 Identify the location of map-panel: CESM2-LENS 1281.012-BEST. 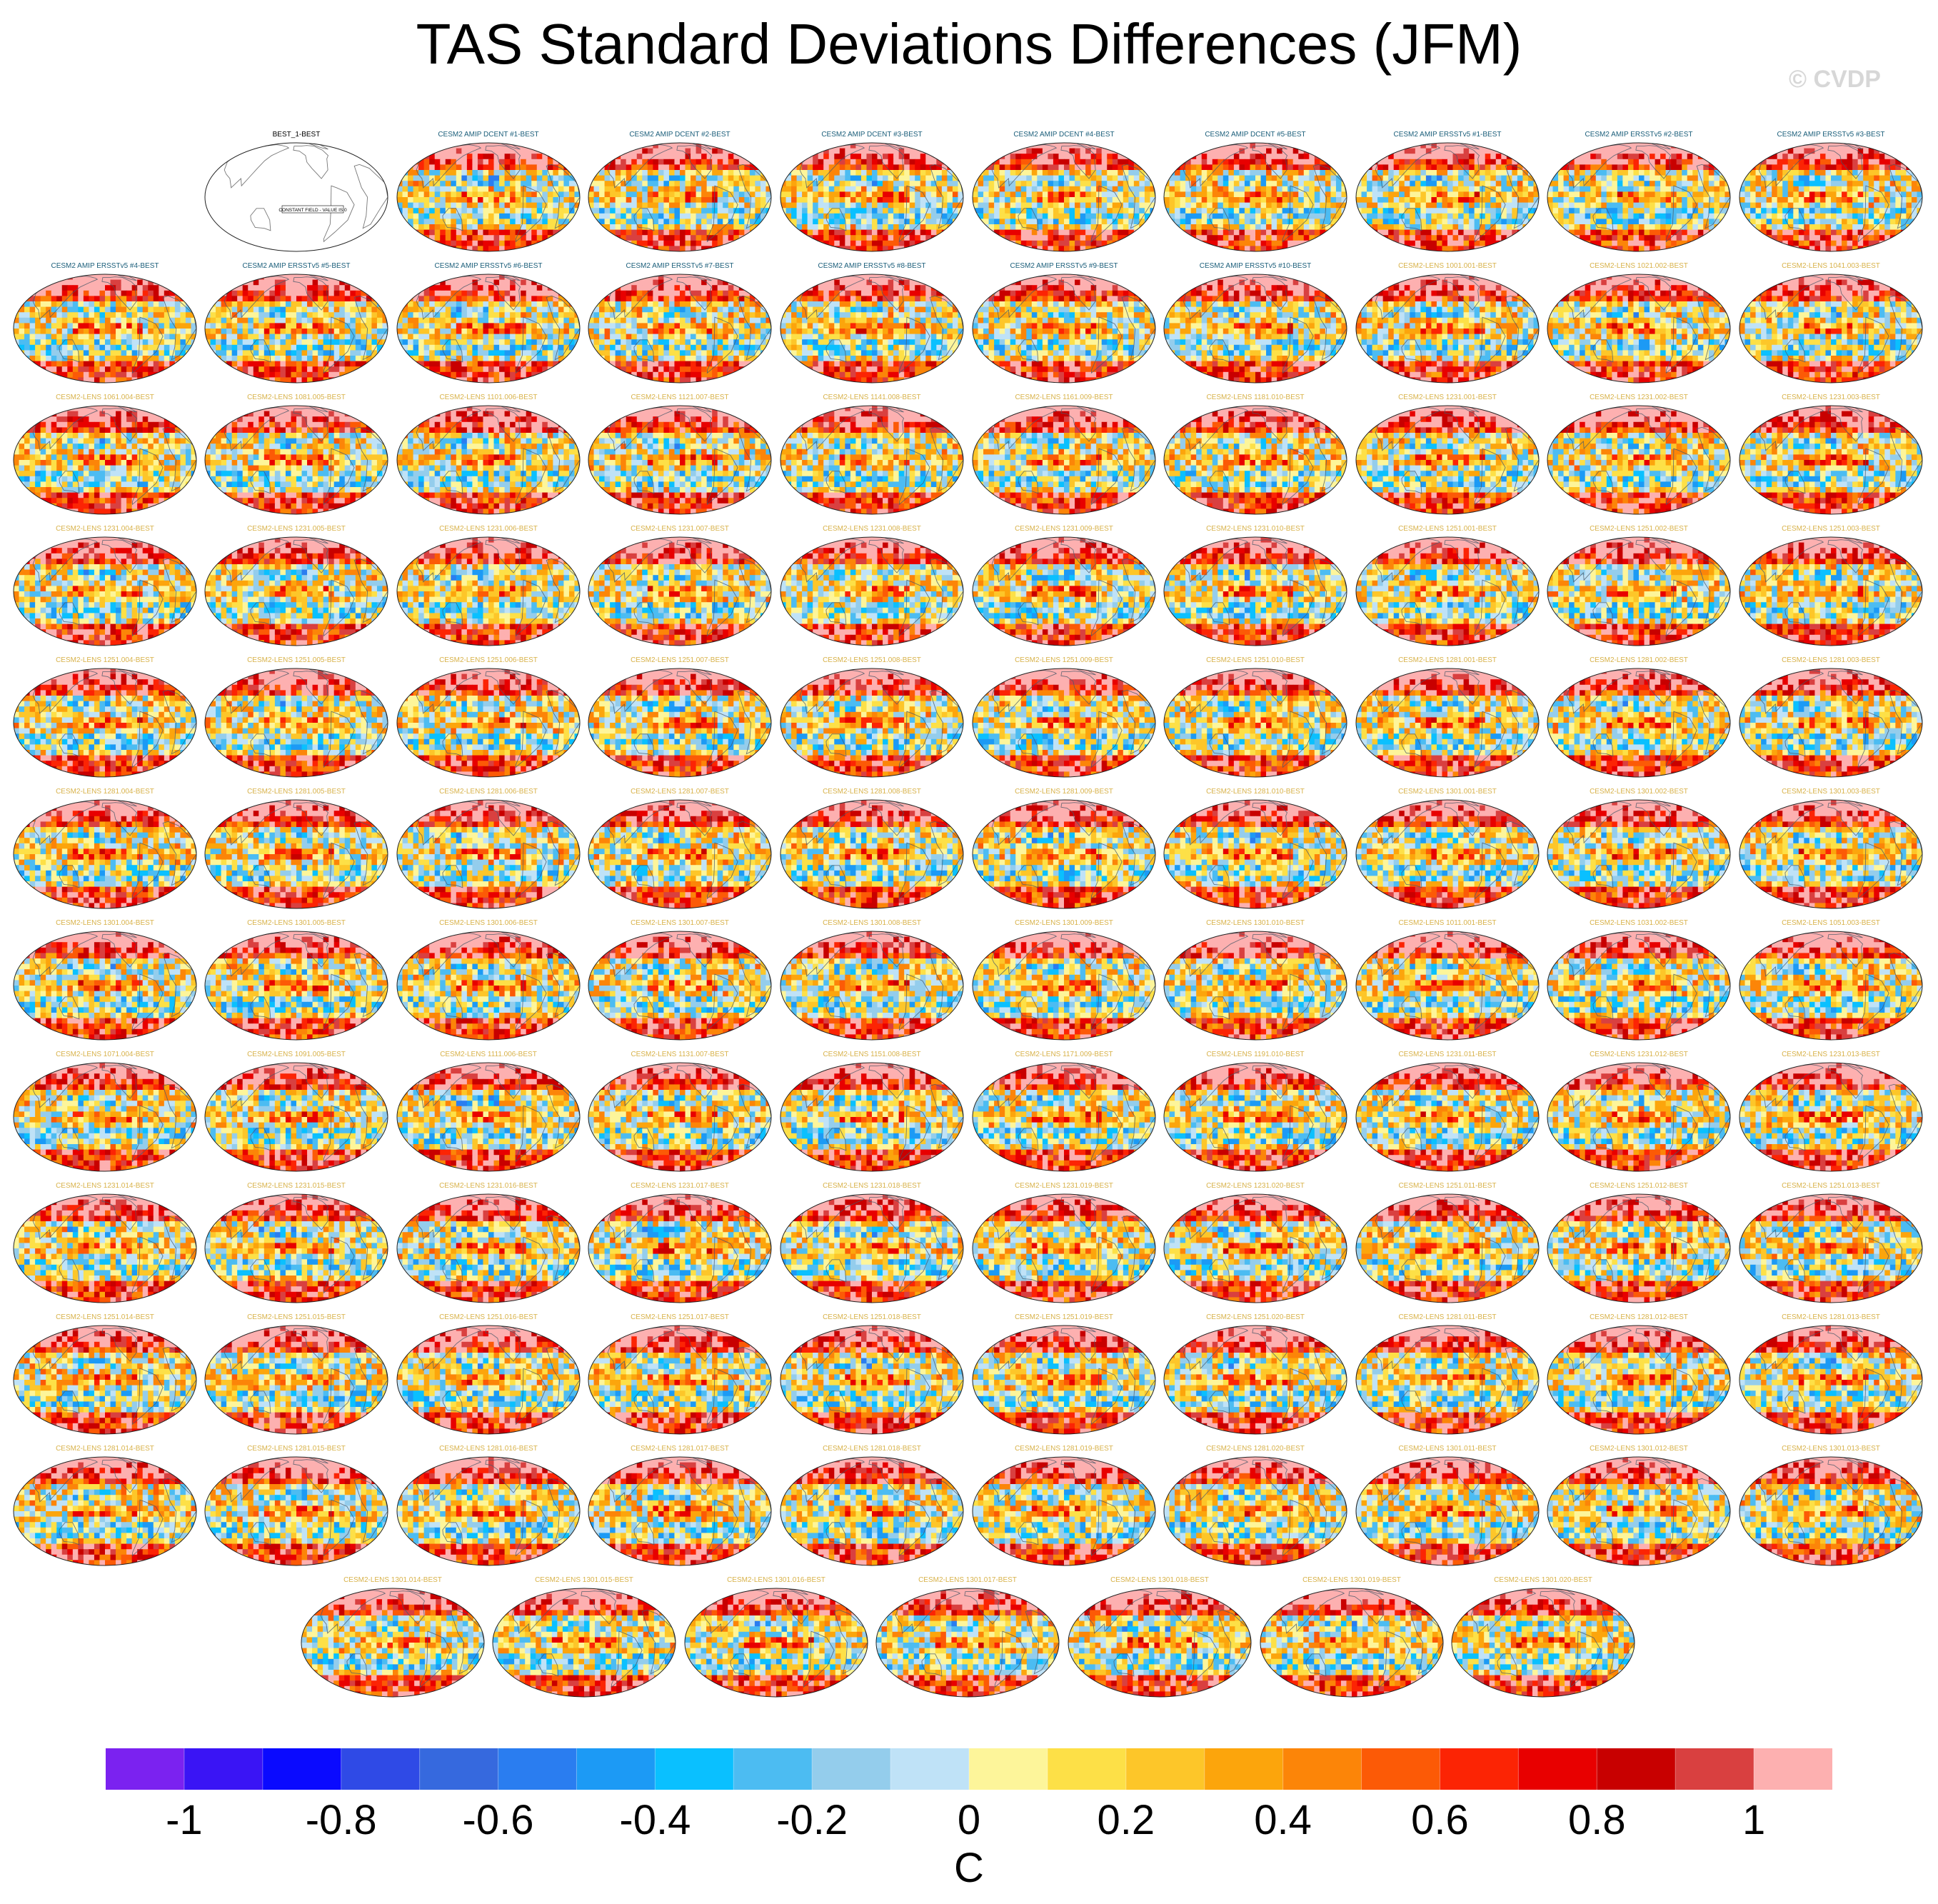
(1639, 1375).